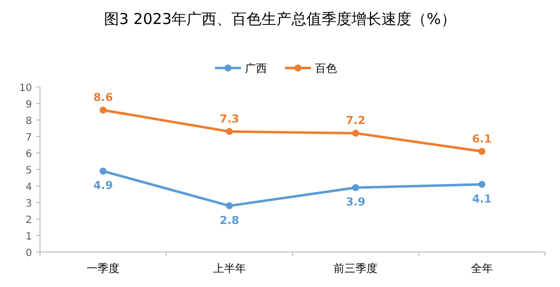 Image resolution: width=560 pixels, height=287 pixels. Describe the element at coordinates (25, 88) in the screenshot. I see `y-tick-label: 10` at that location.